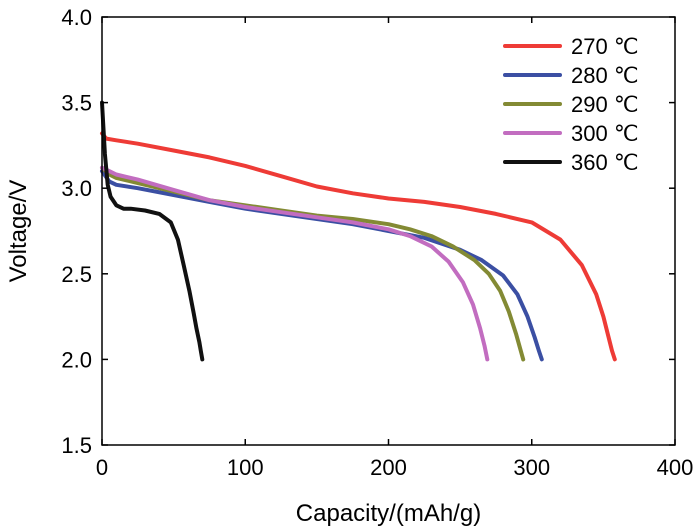 This screenshot has width=700, height=532. What do you see at coordinates (18, 231) in the screenshot?
I see `y-axis-label: Voltage/V` at bounding box center [18, 231].